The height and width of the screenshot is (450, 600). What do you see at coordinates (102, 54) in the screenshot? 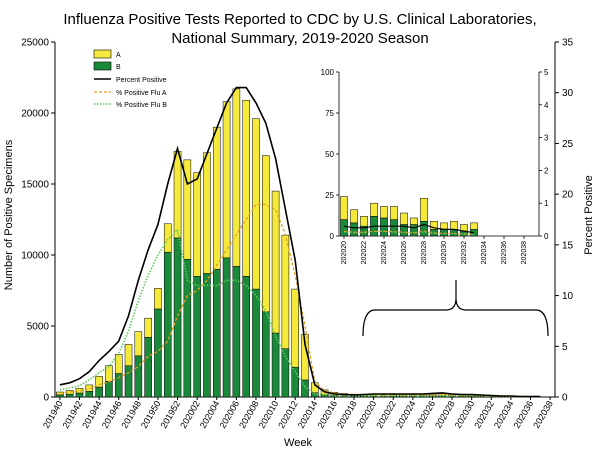
I see `legend-swatch-a` at bounding box center [102, 54].